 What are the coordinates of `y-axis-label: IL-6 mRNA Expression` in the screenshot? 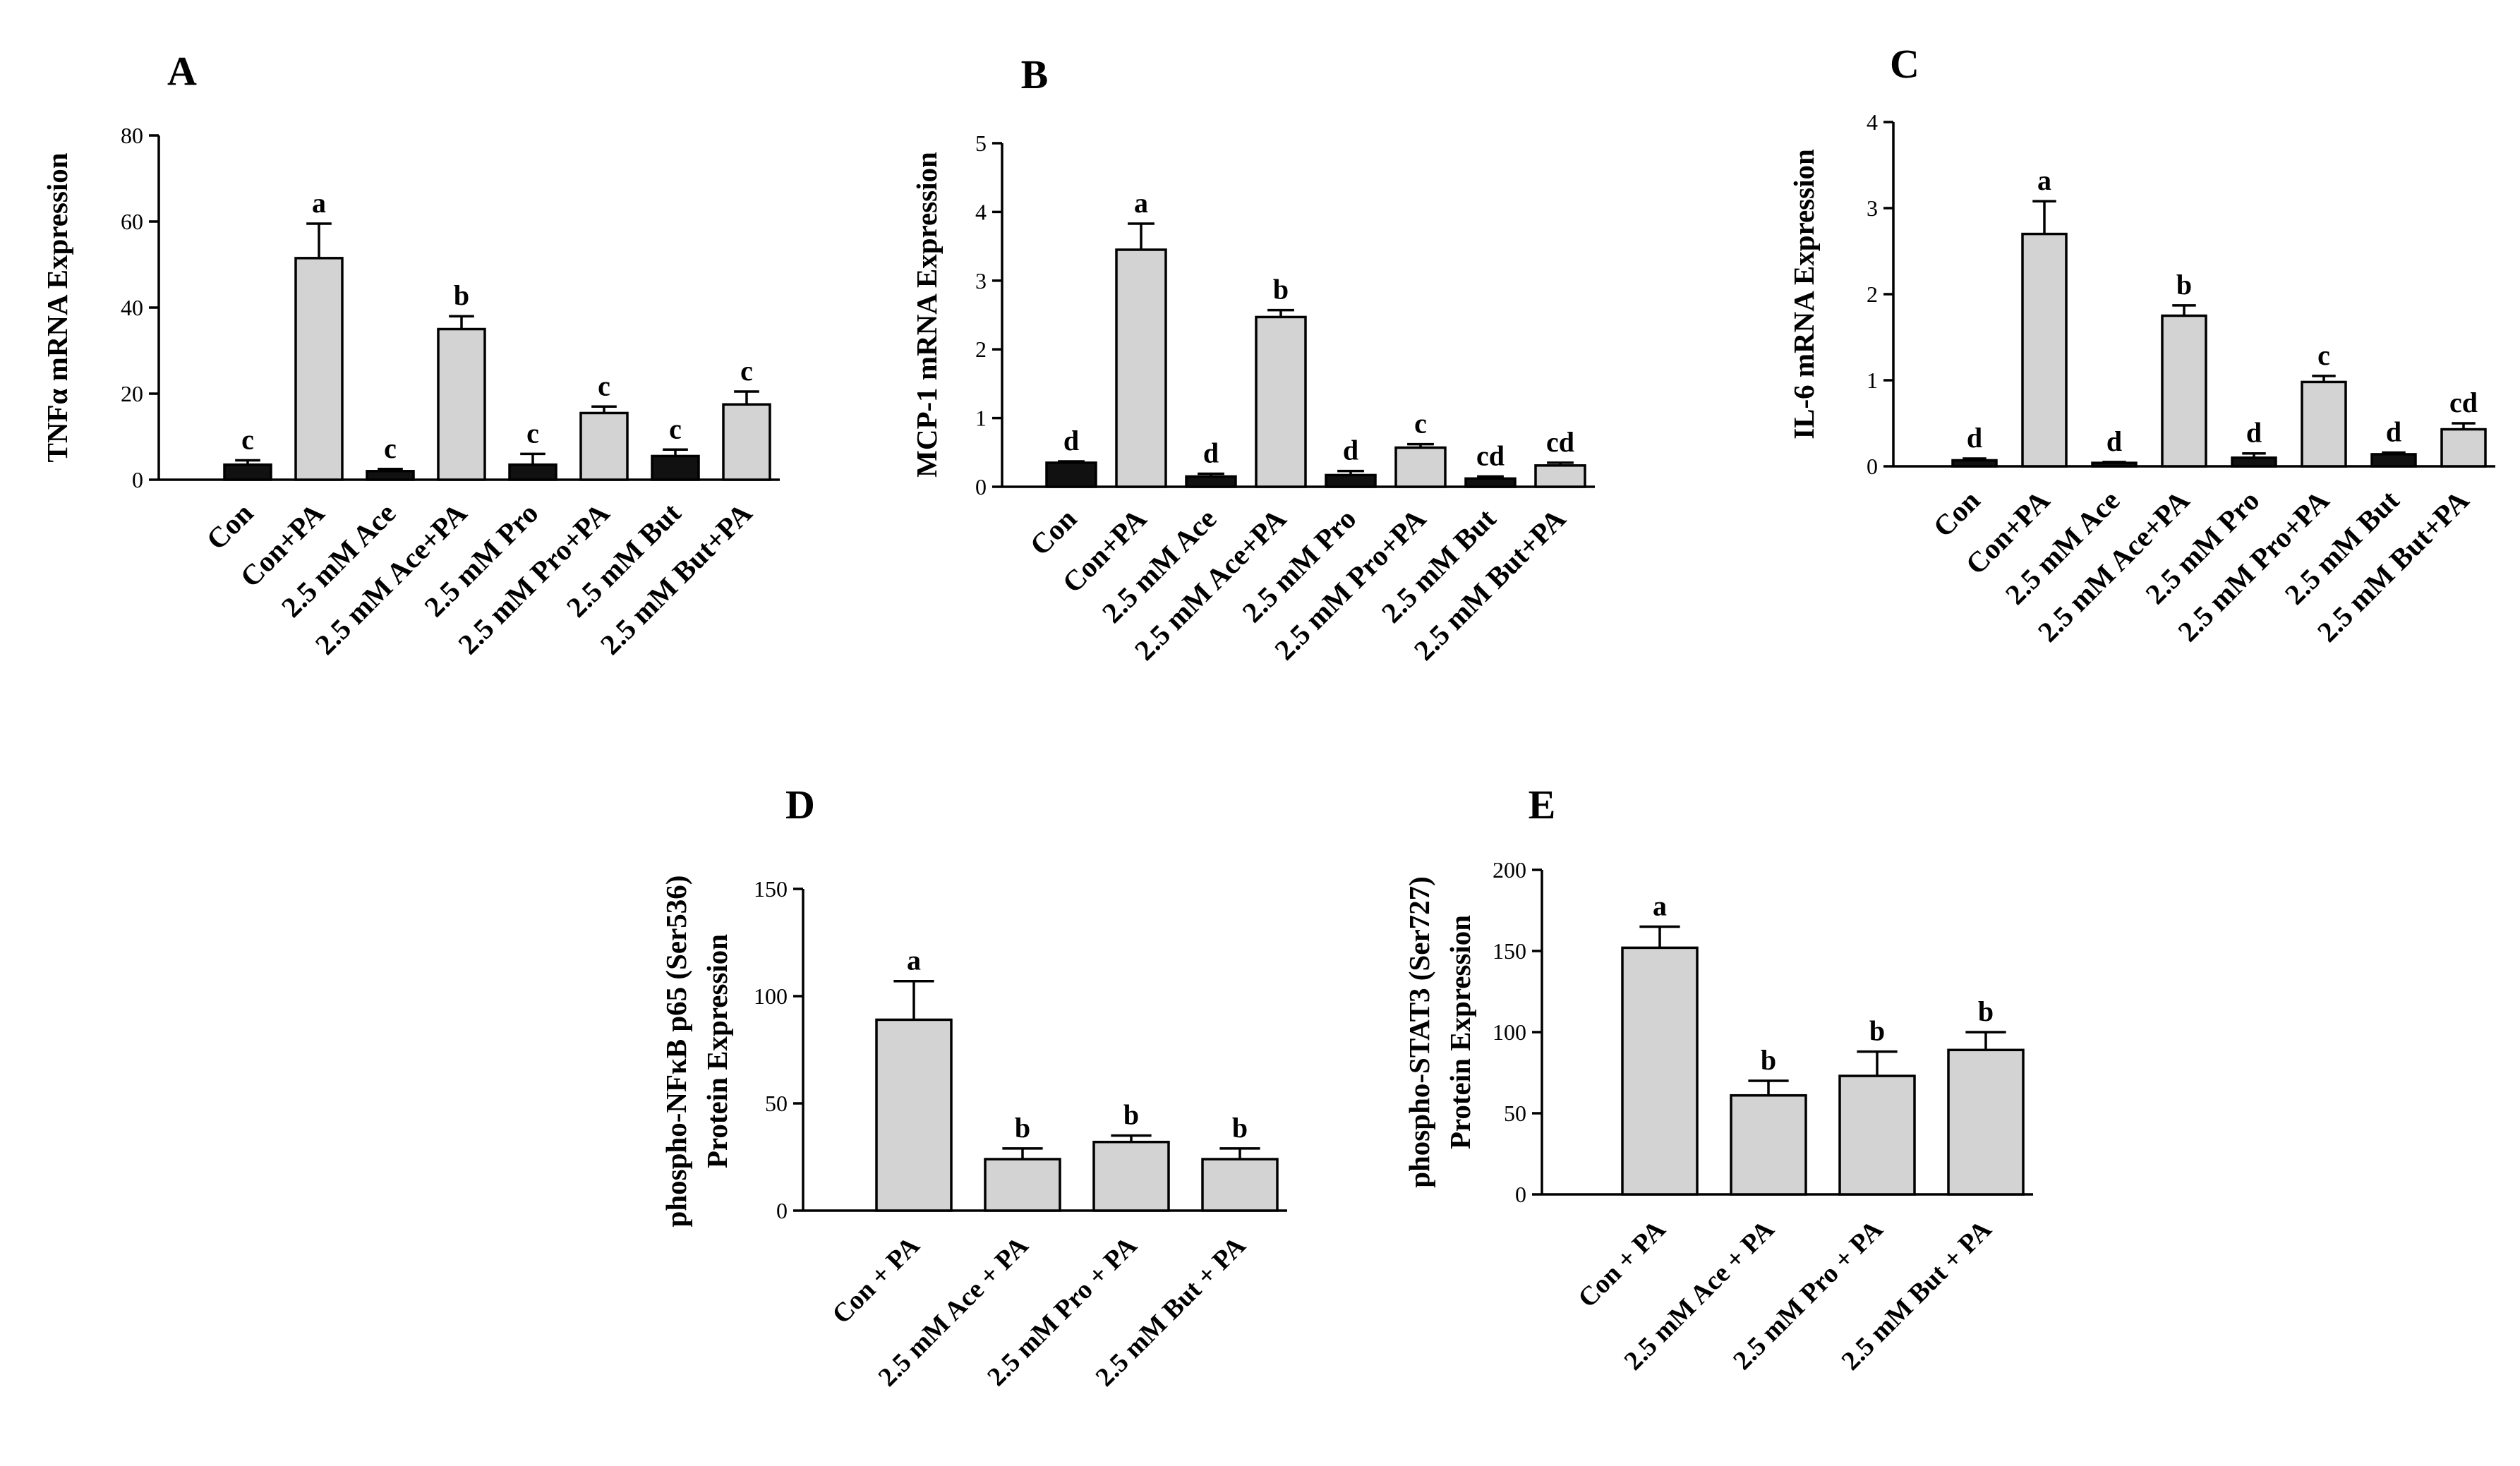 It's located at (1804, 294).